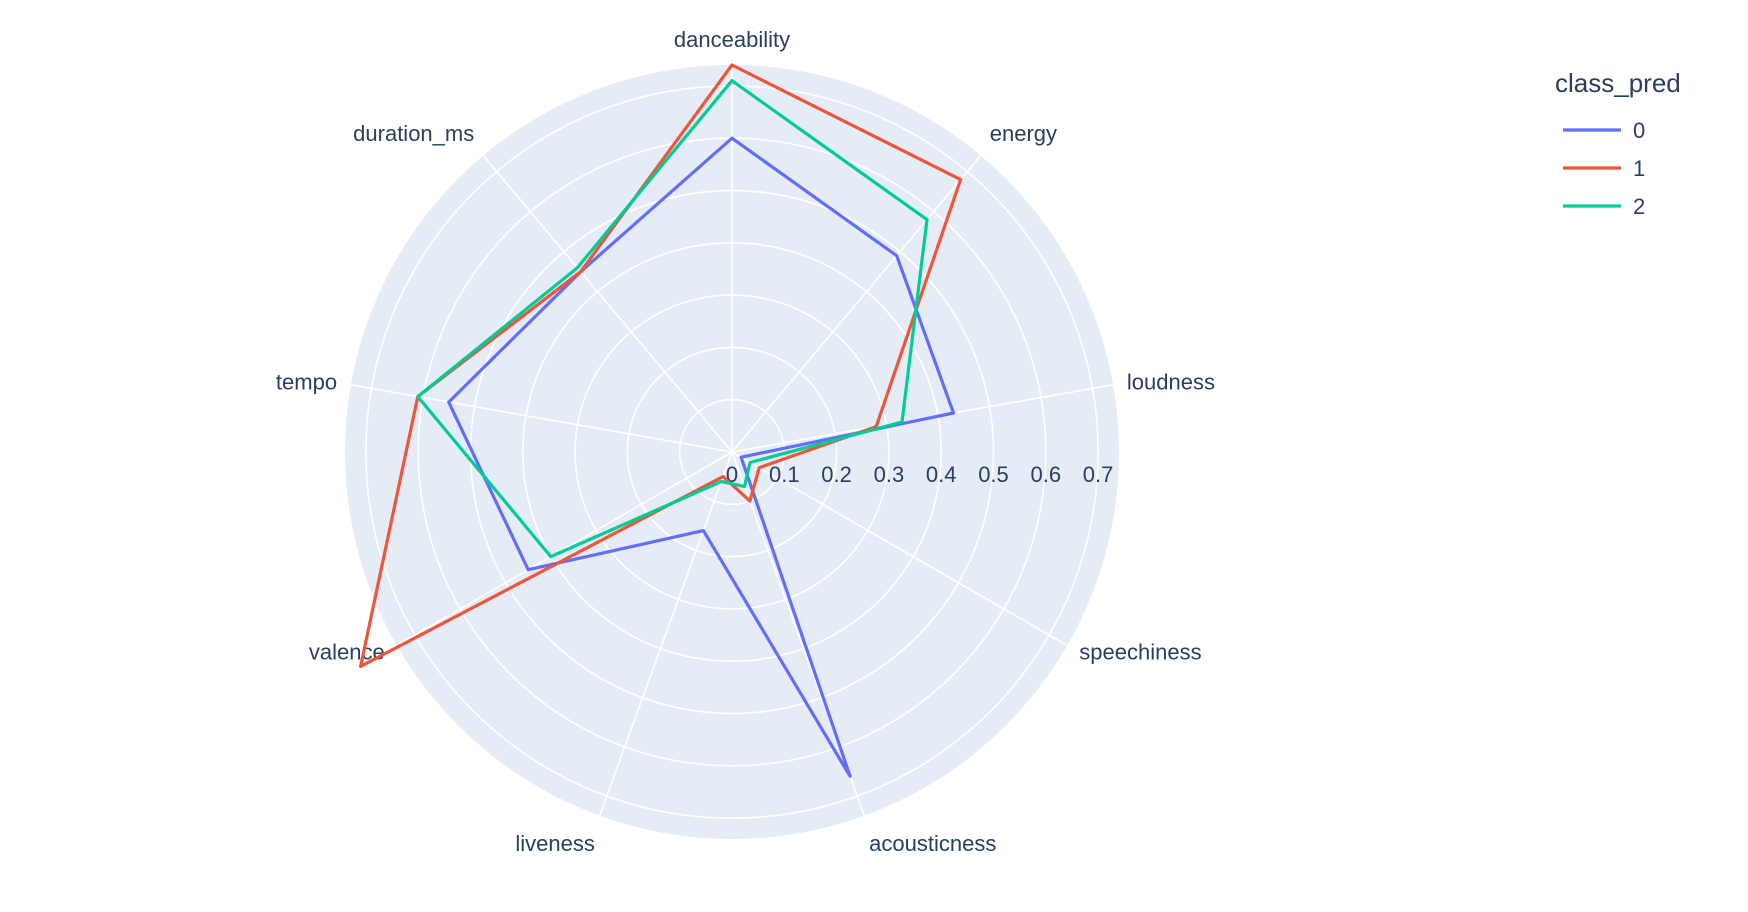 Image resolution: width=1748 pixels, height=912 pixels. What do you see at coordinates (732, 39) in the screenshot?
I see `axis-label-danceability: danceability` at bounding box center [732, 39].